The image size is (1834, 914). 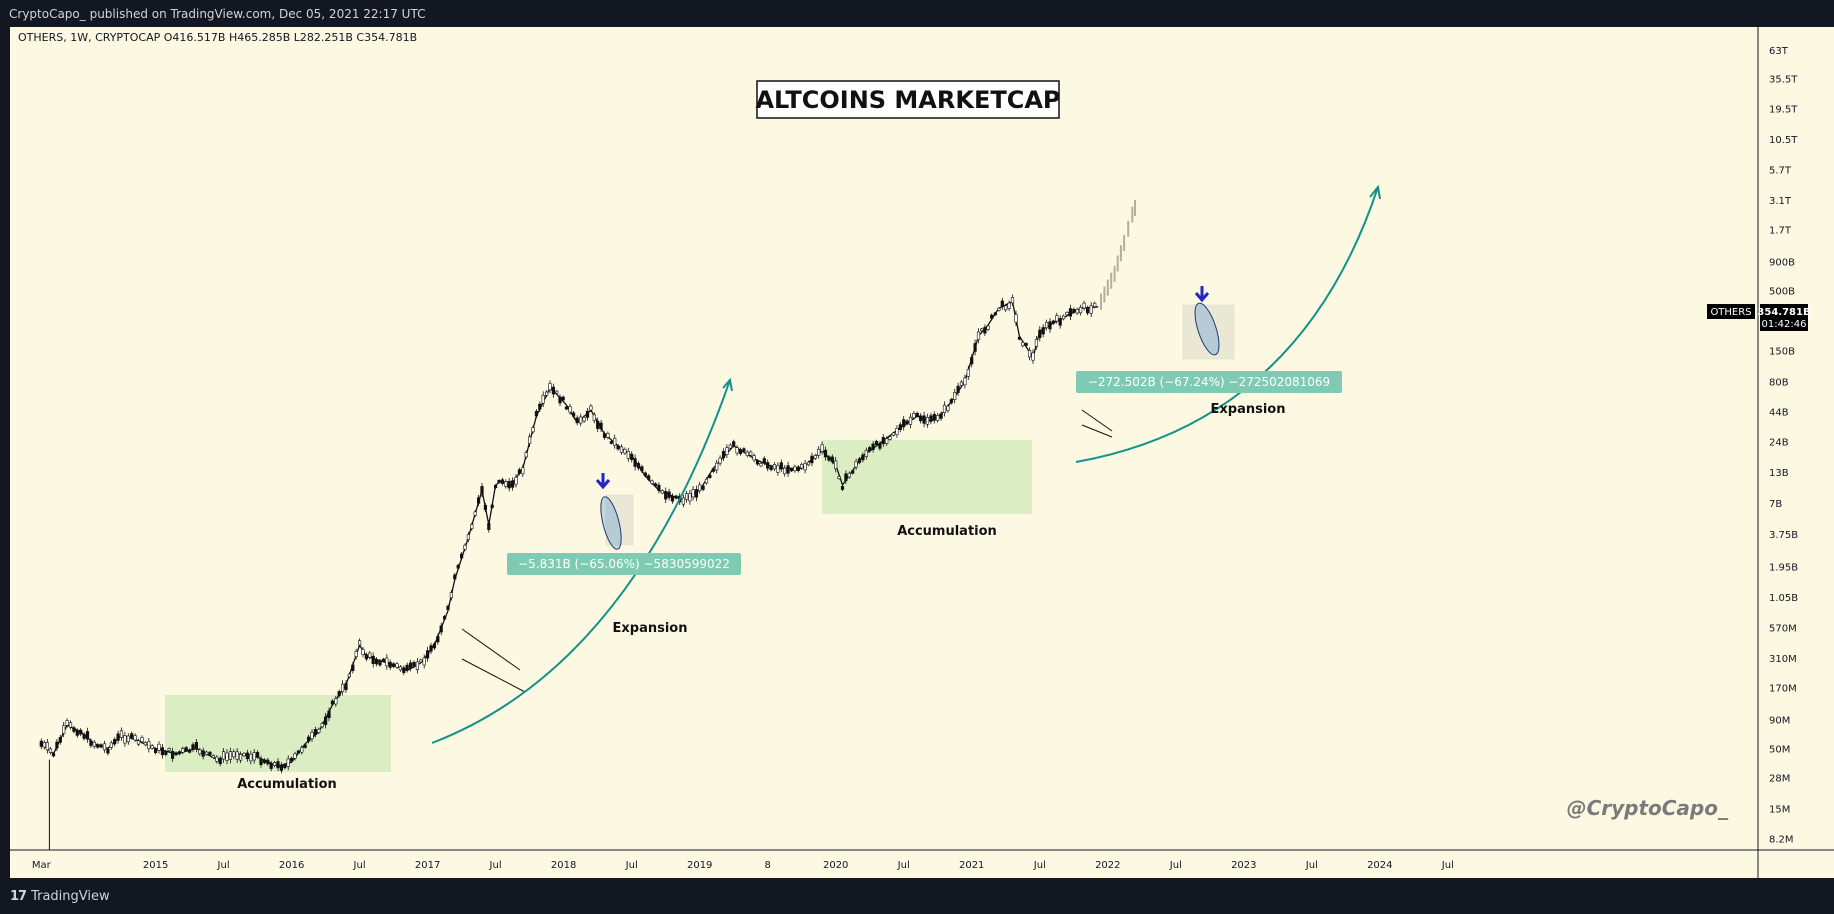 What do you see at coordinates (223, 865) in the screenshot?
I see `x-tick-label: Jul` at bounding box center [223, 865].